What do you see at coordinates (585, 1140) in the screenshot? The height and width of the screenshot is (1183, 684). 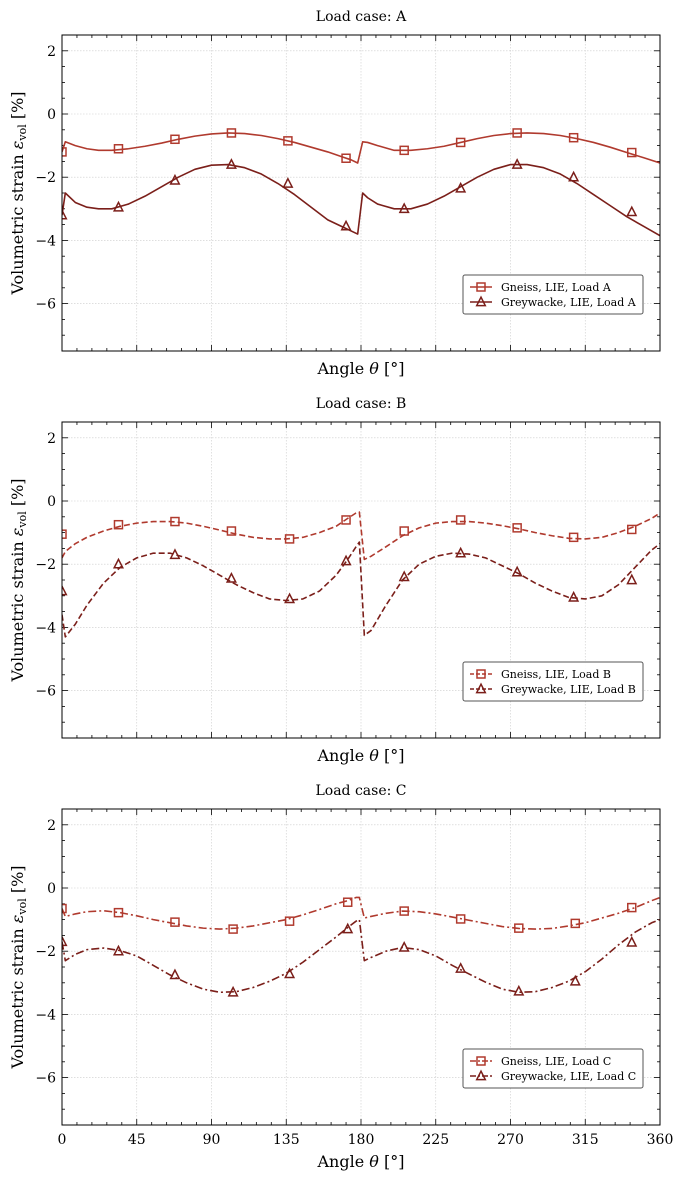 I see `x-tick-label: 315` at bounding box center [585, 1140].